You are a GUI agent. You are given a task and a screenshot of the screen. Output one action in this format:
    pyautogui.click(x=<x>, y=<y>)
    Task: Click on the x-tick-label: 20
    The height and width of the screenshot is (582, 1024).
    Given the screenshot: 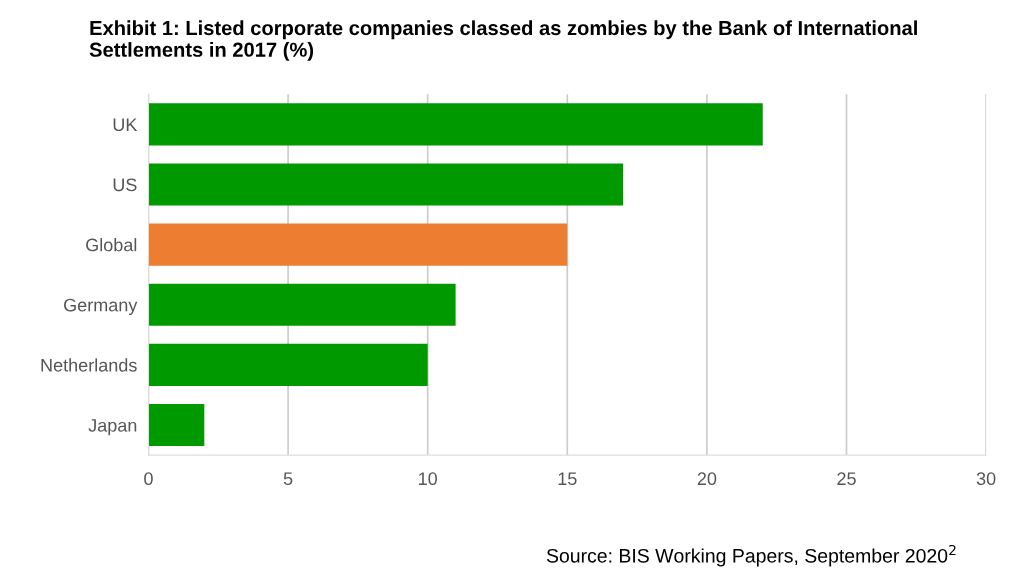 What is the action you would take?
    pyautogui.click(x=707, y=479)
    